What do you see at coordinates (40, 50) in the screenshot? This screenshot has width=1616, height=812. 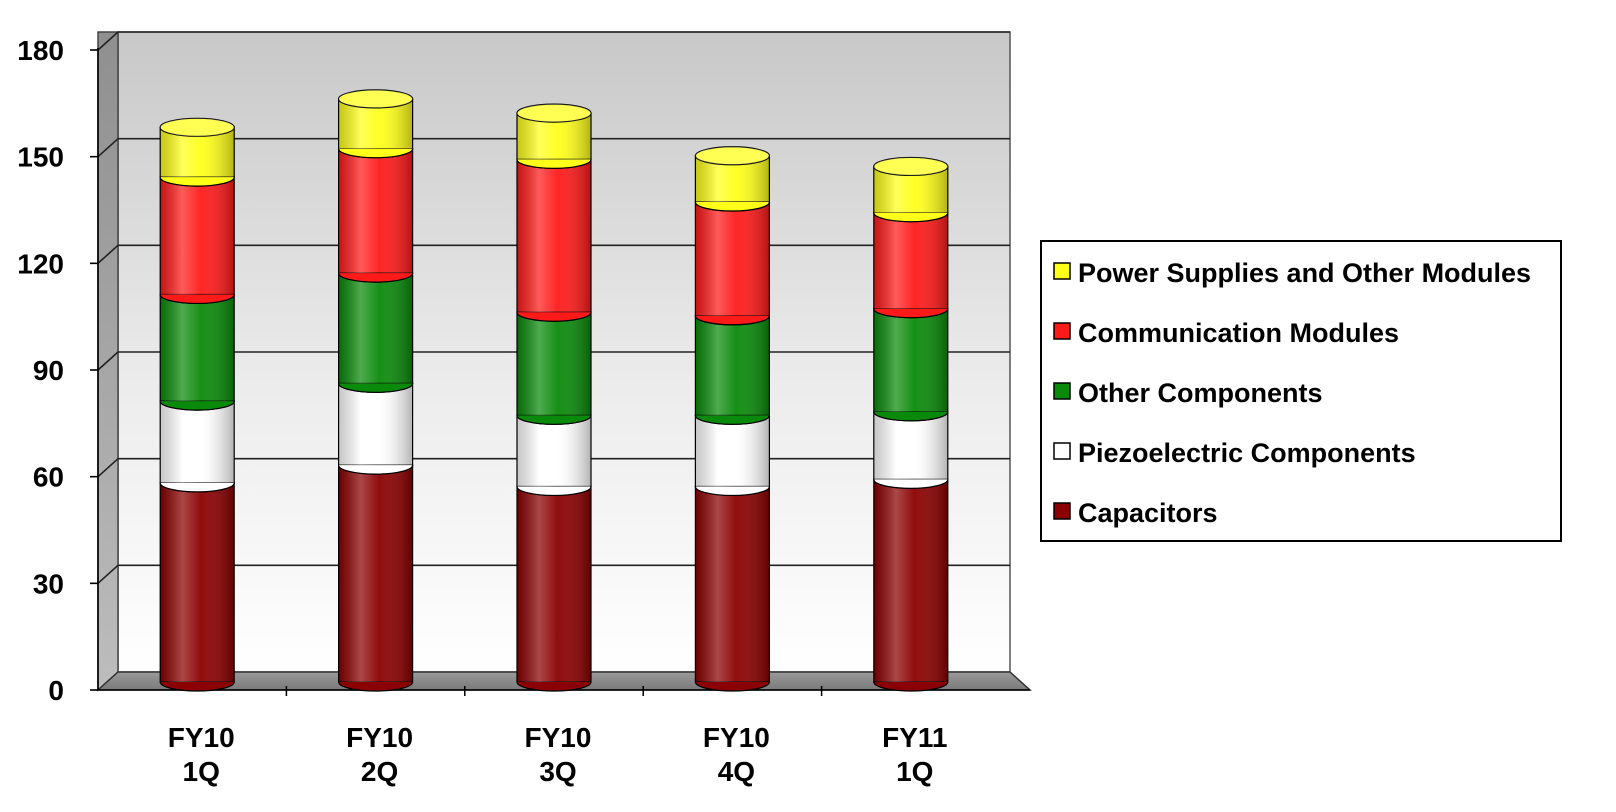 I see `y-tick-label: 180` at bounding box center [40, 50].